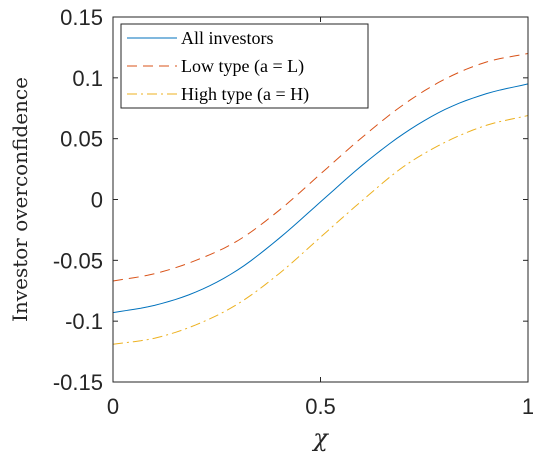 The height and width of the screenshot is (454, 533). Describe the element at coordinates (320, 406) in the screenshot. I see `x-tick-label: 0.5` at that location.